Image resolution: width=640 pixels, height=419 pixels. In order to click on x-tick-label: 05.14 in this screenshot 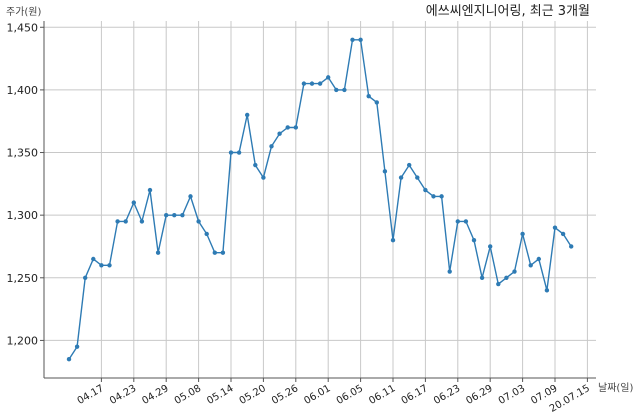, I will do `click(220, 395)`.